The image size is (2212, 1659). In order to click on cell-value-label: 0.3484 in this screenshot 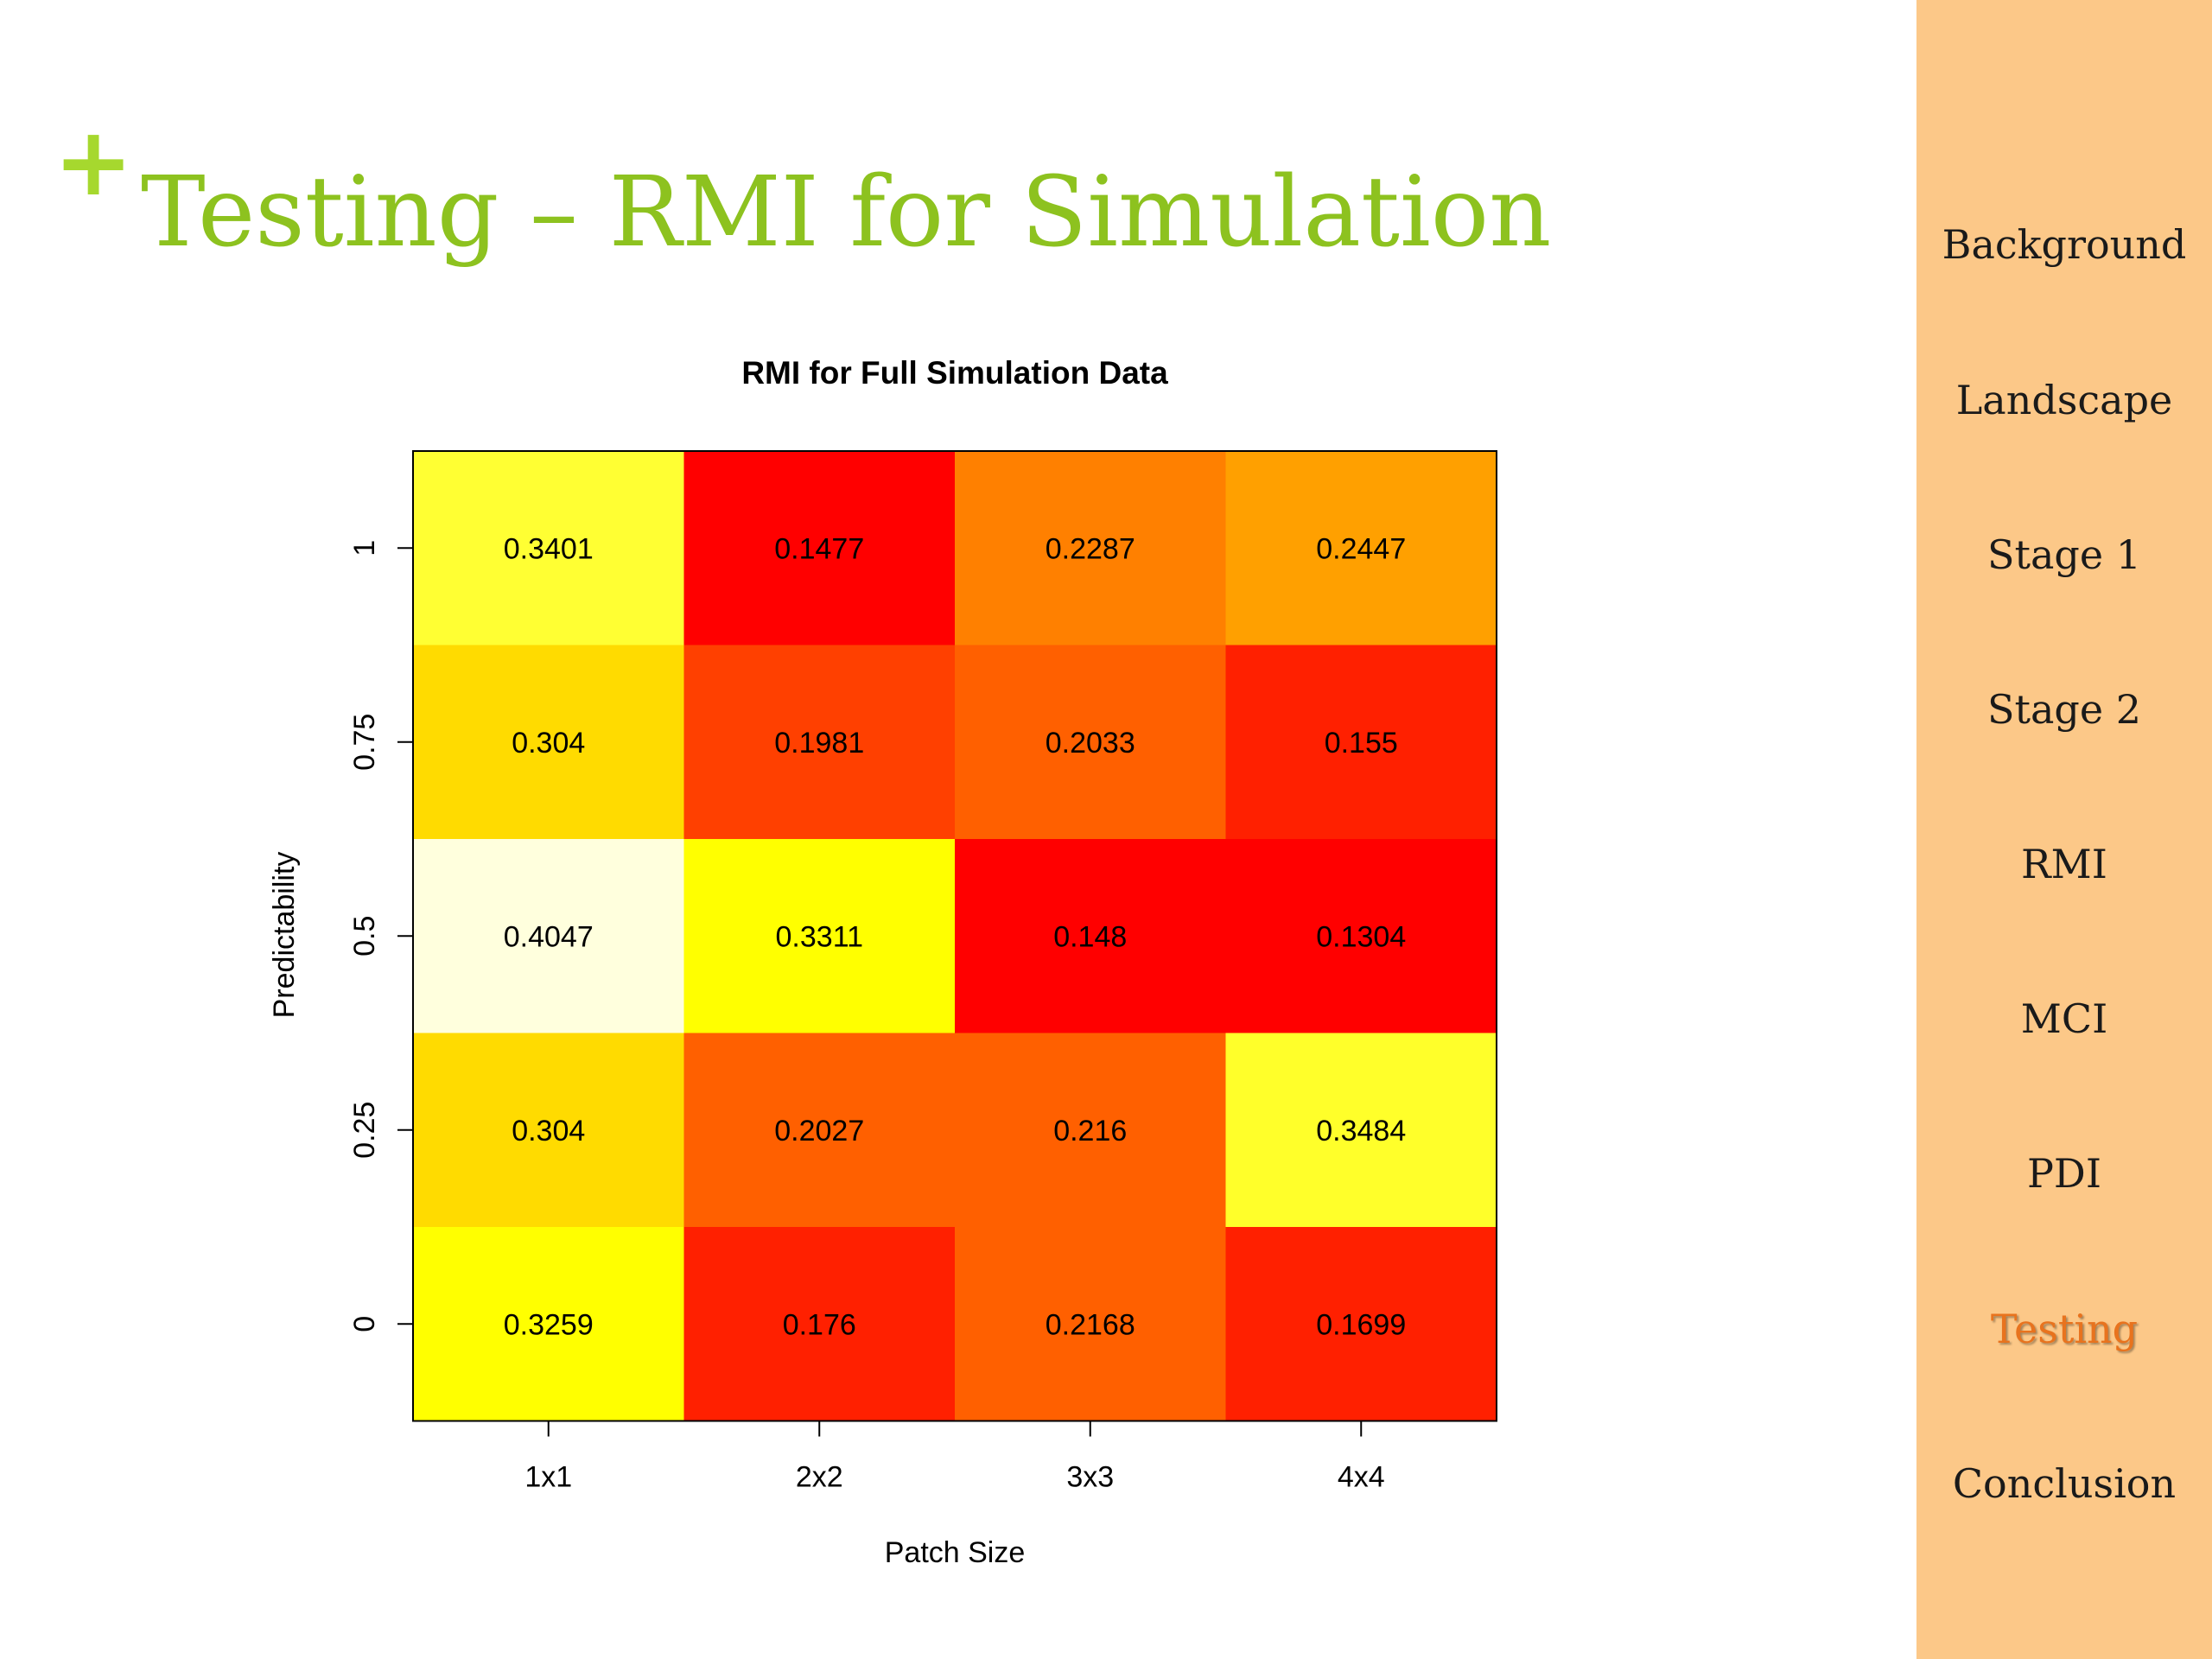, I will do `click(1361, 1131)`.